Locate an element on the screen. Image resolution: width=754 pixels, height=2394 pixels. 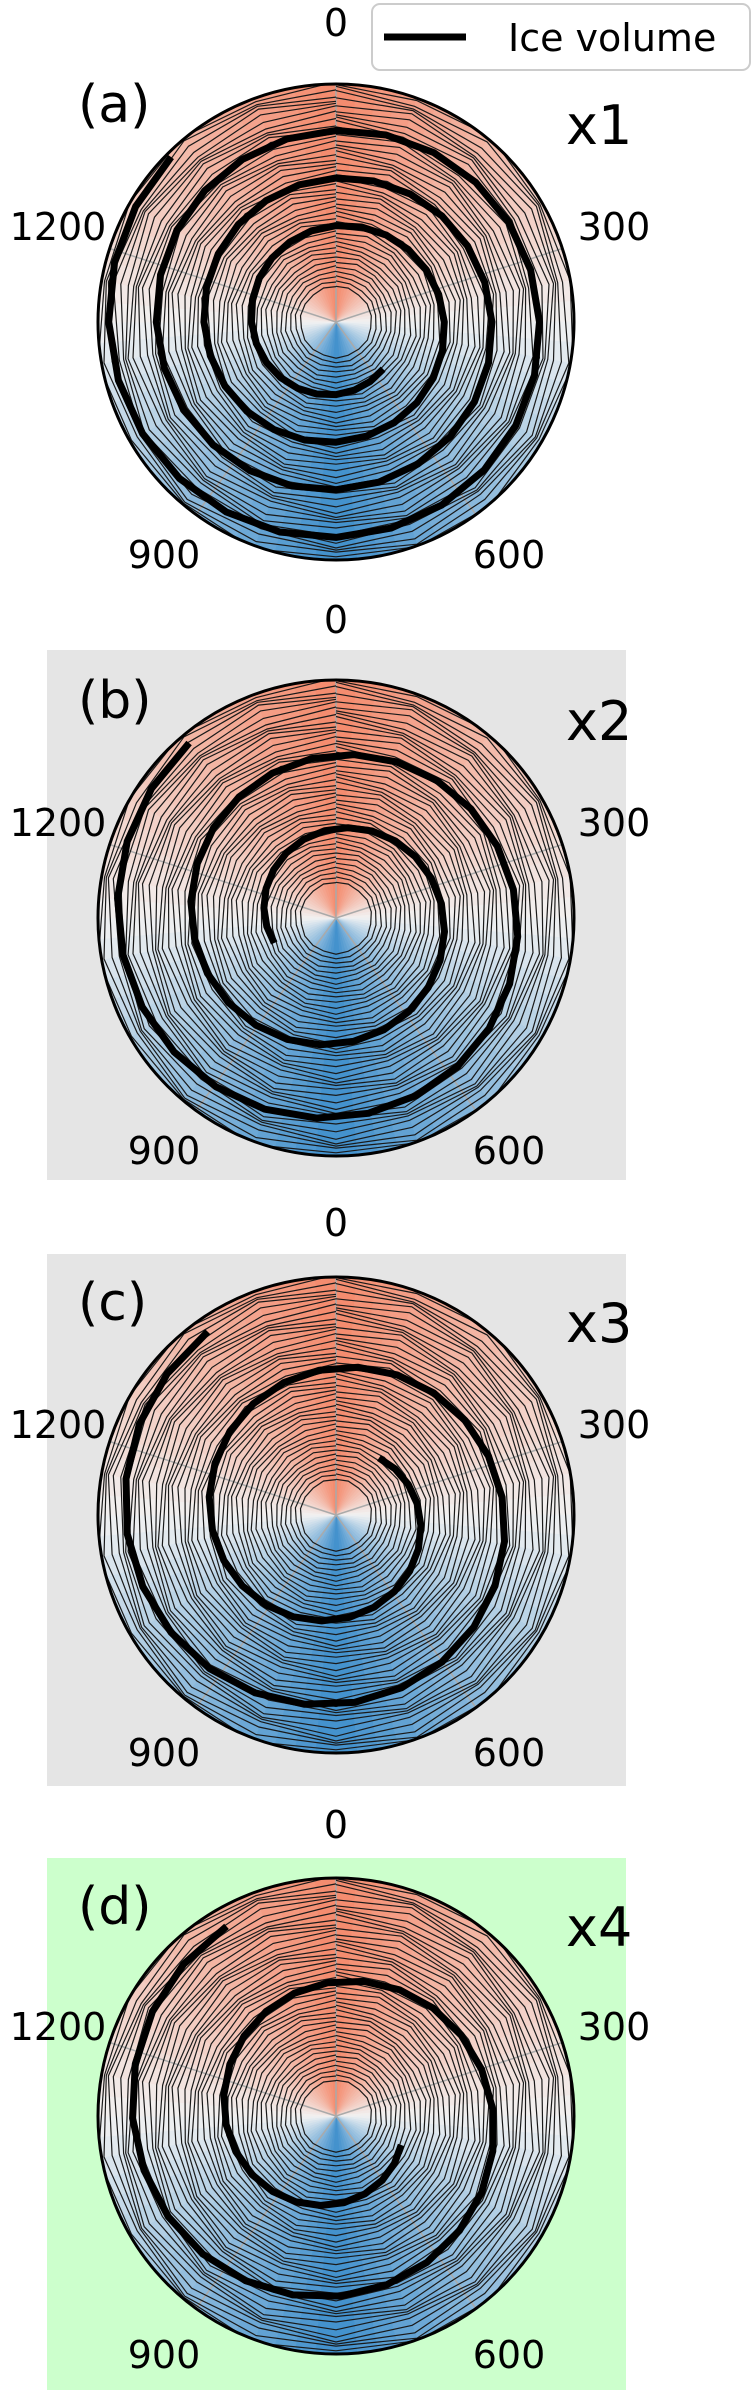
panel-c-frame is located at coordinates (336, 1515).